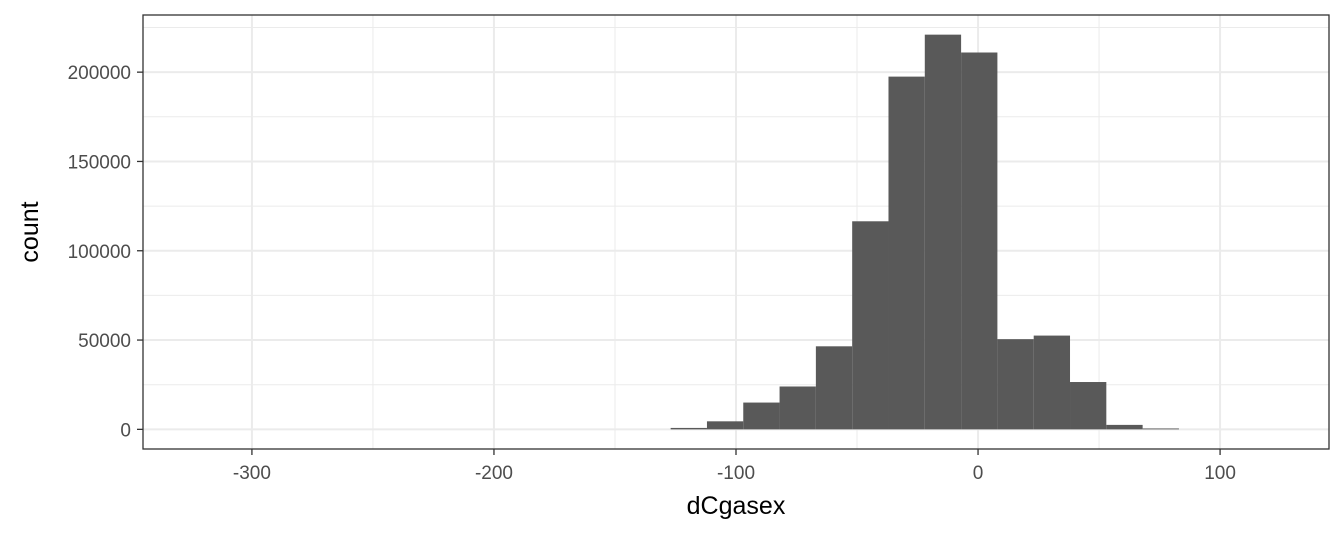 Image resolution: width=1344 pixels, height=537 pixels. Describe the element at coordinates (30, 231) in the screenshot. I see `y-axis-title: count` at that location.